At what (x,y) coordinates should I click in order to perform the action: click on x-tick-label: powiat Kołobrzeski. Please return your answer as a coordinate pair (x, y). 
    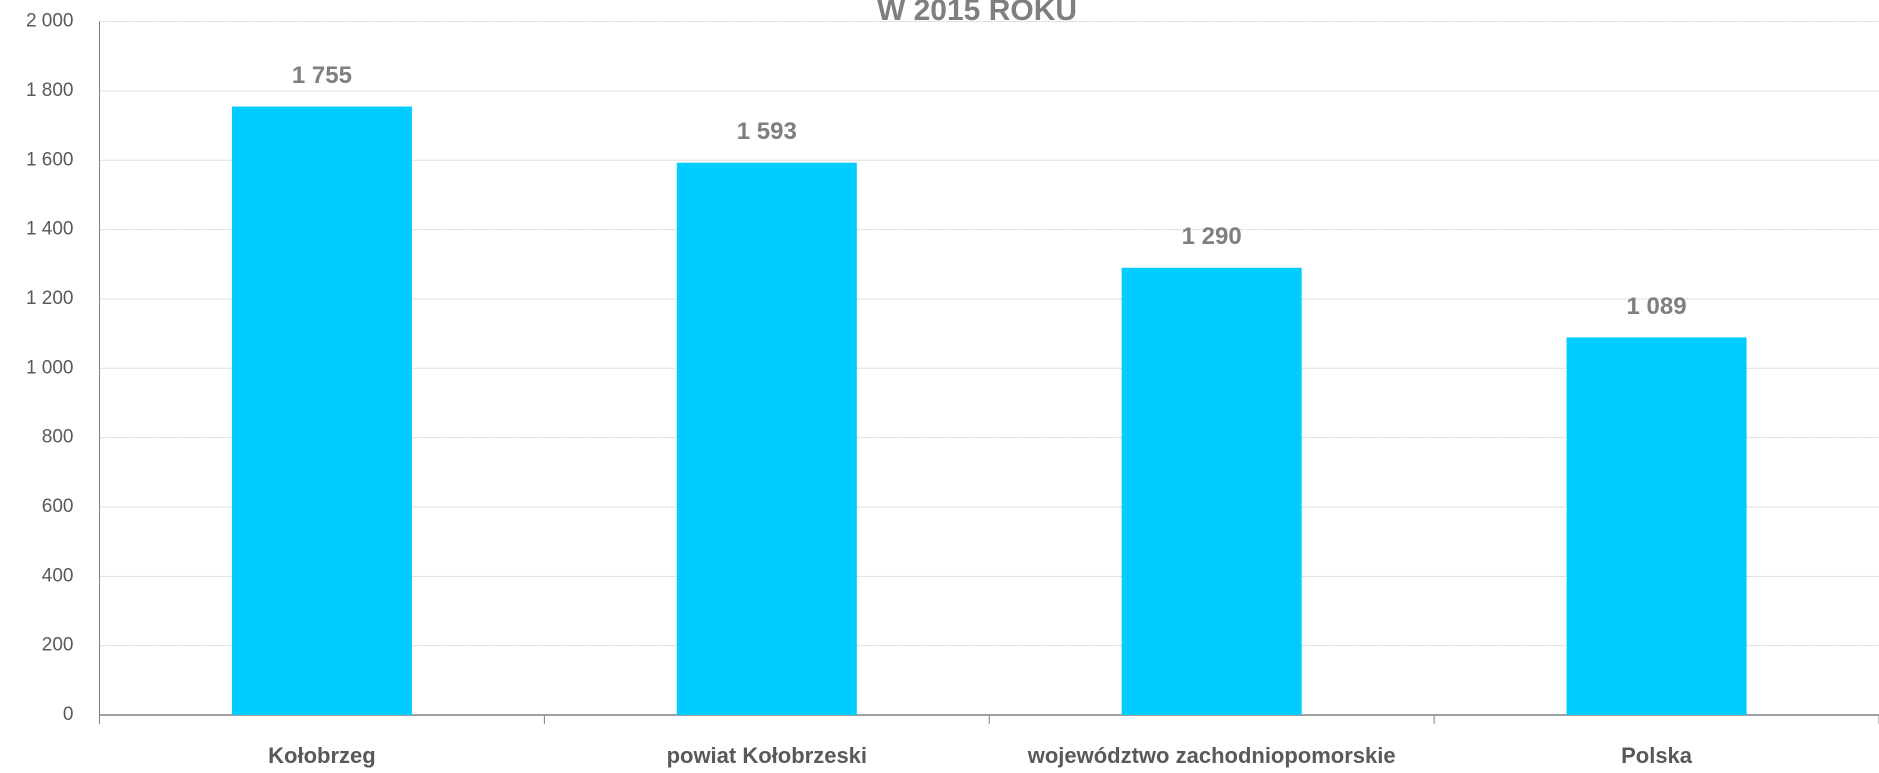
    Looking at the image, I should click on (767, 755).